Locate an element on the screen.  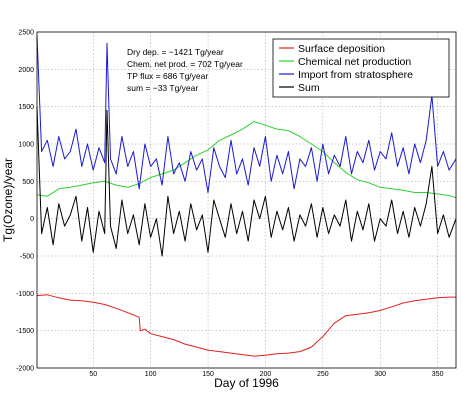
legend-box is located at coordinates (361, 68).